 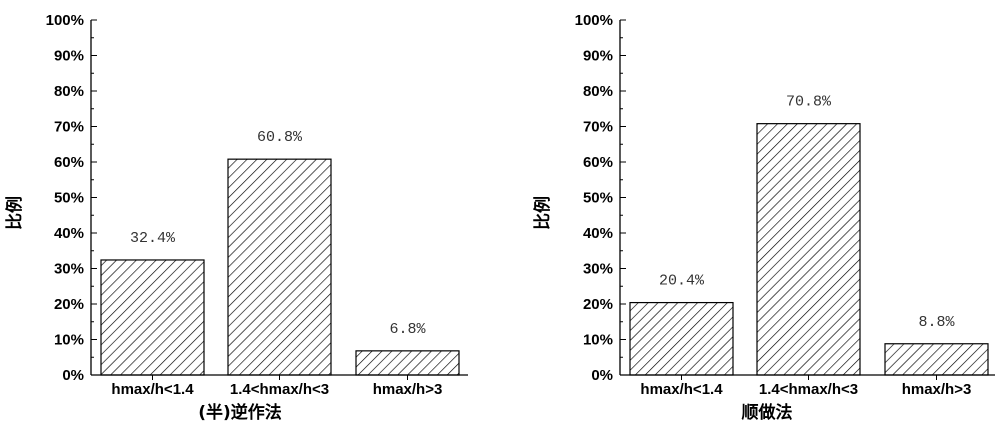 I want to click on data-label: 32.4%, so click(x=153, y=238).